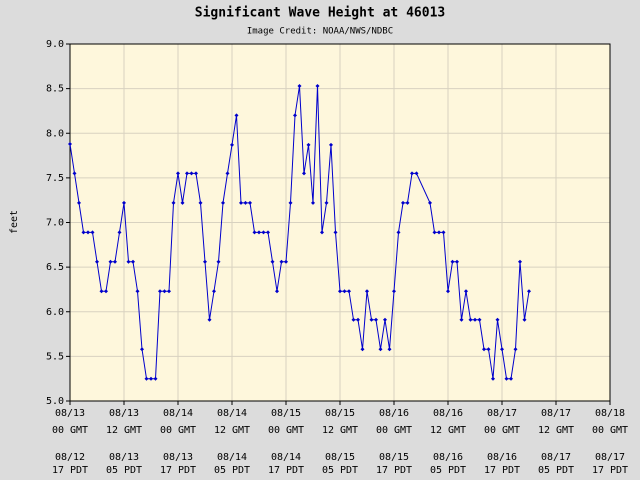  I want to click on x-tick-label: 08/18, so click(610, 413).